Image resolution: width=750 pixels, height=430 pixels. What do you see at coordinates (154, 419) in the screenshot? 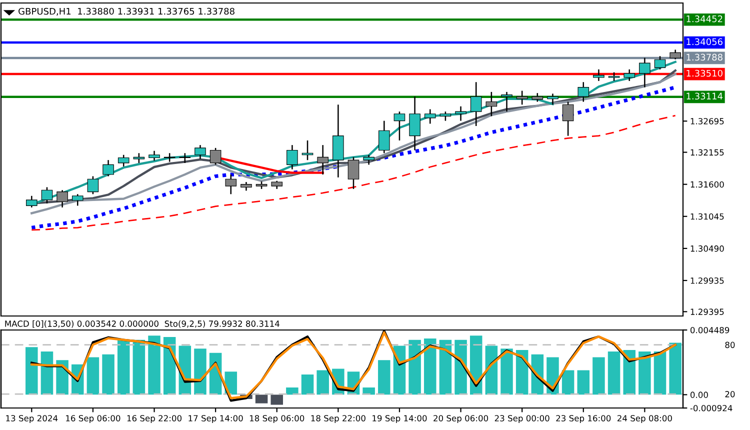
I see `x-tick-label: 16 Sep 22:00` at bounding box center [154, 419].